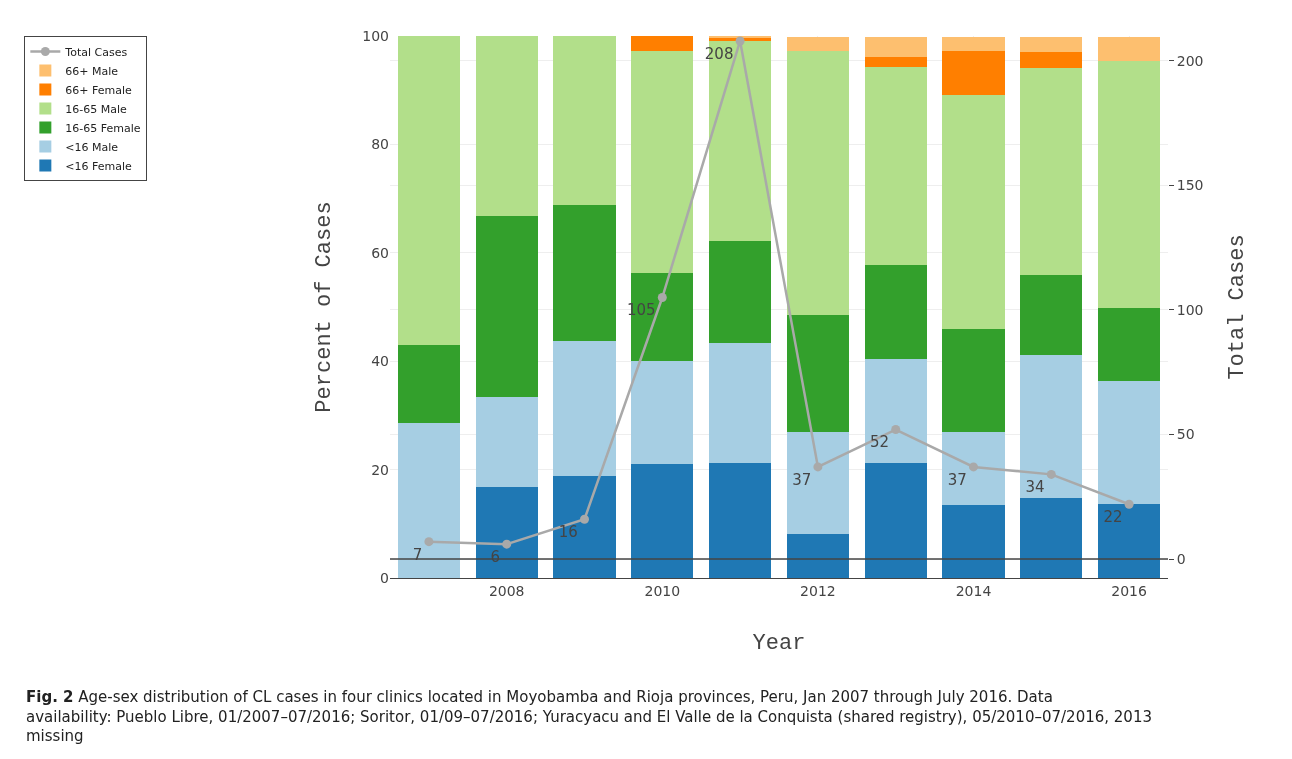 The height and width of the screenshot is (759, 1292). Describe the element at coordinates (1129, 590) in the screenshot. I see `x-tick-label: 2016` at that location.